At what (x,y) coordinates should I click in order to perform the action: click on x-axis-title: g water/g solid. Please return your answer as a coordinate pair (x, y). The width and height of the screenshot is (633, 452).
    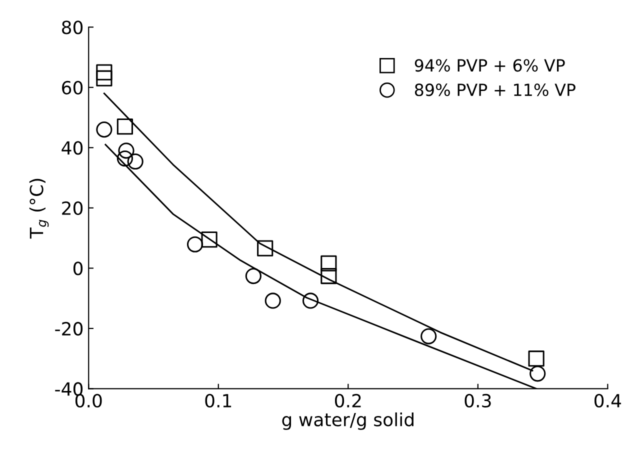
    Looking at the image, I should click on (348, 421).